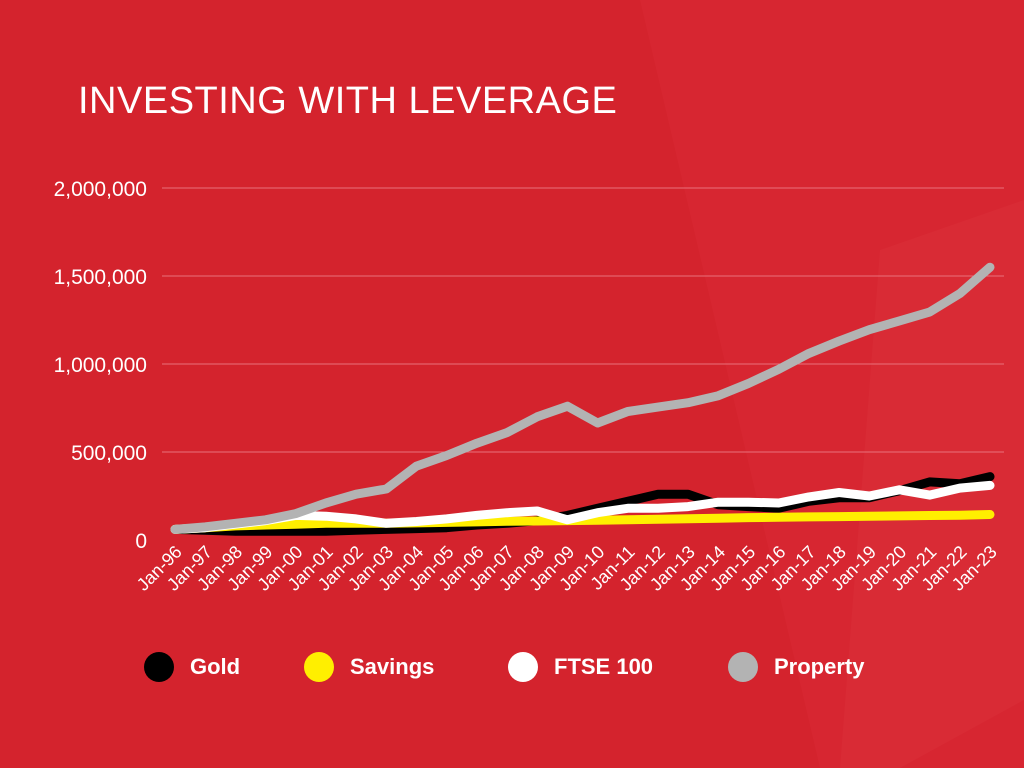 The image size is (1024, 768). I want to click on chart-title: INVESTING WITH LEVERAGE, so click(348, 101).